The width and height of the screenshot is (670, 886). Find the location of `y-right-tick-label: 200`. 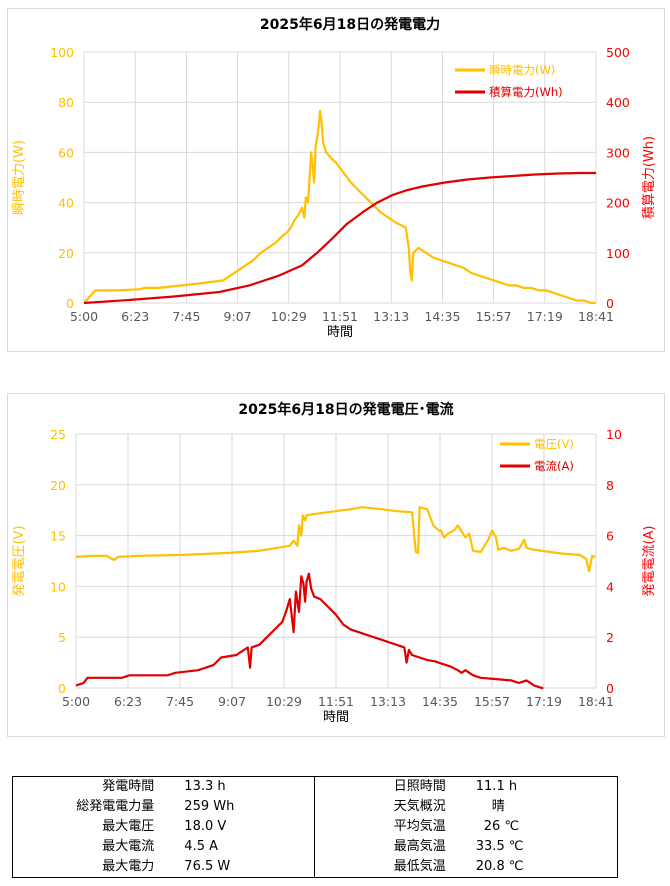

y-right-tick-label: 200 is located at coordinates (618, 203).